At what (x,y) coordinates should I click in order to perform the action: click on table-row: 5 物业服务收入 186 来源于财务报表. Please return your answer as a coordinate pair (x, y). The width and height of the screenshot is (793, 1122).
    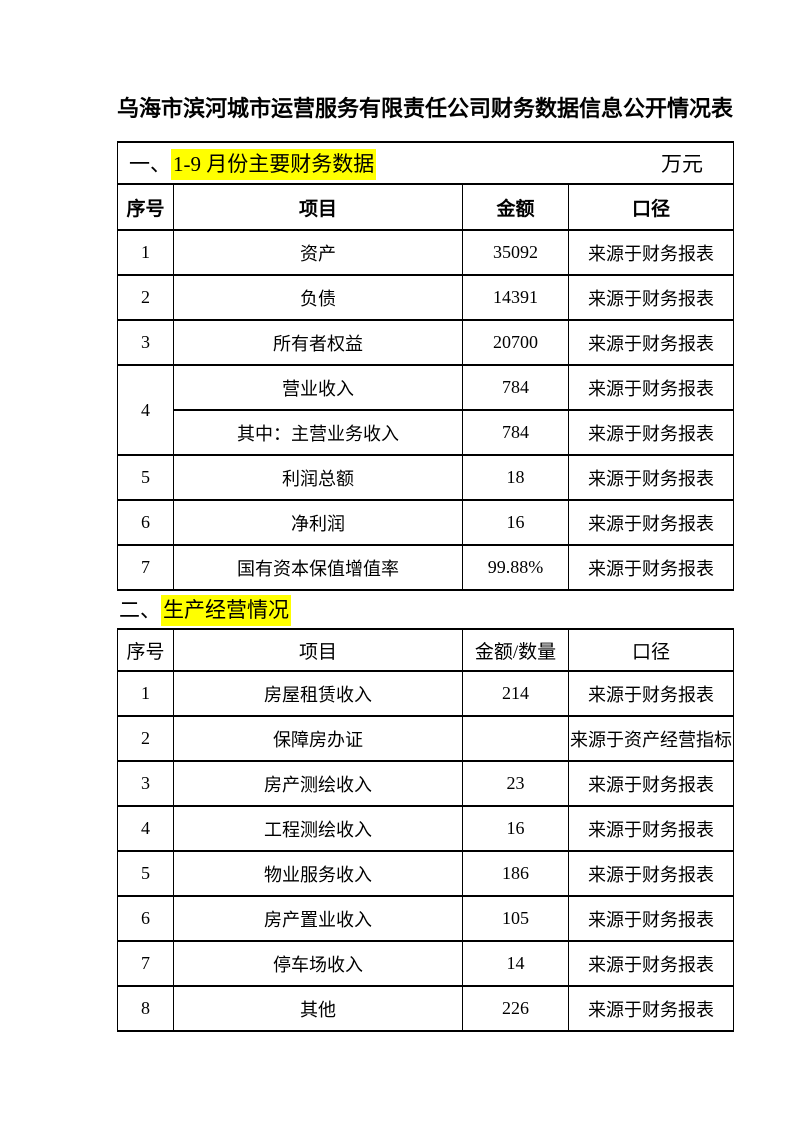
    Looking at the image, I should click on (425, 873).